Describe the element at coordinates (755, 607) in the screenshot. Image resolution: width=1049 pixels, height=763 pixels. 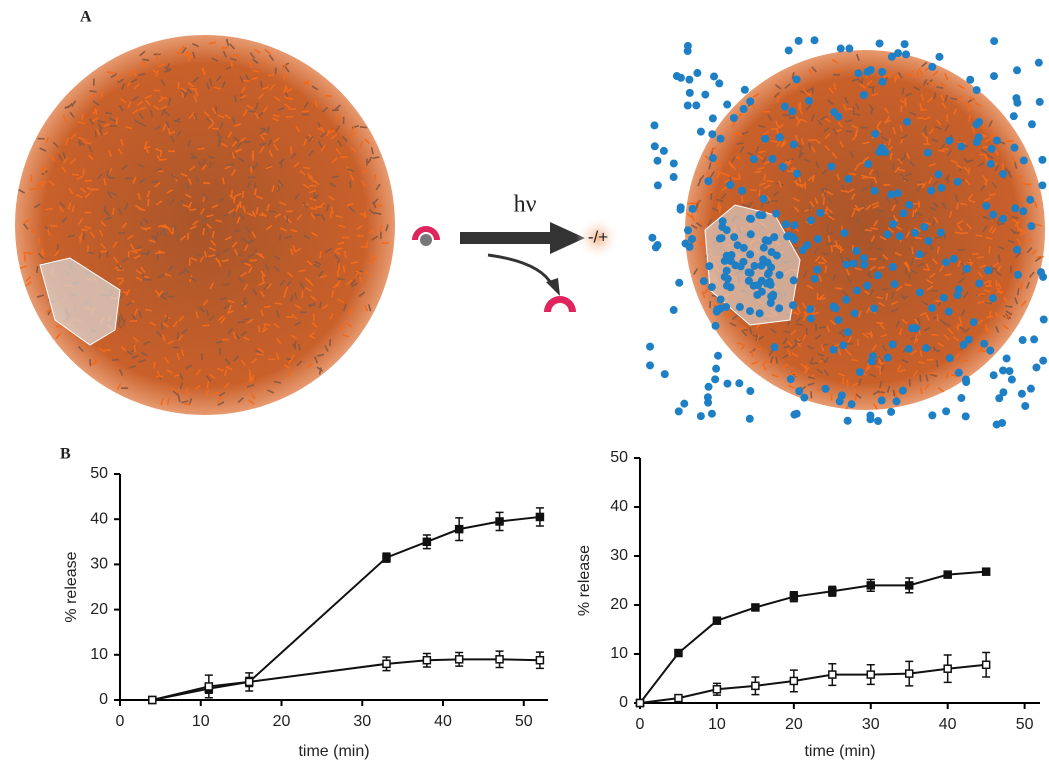
I see `marker` at that location.